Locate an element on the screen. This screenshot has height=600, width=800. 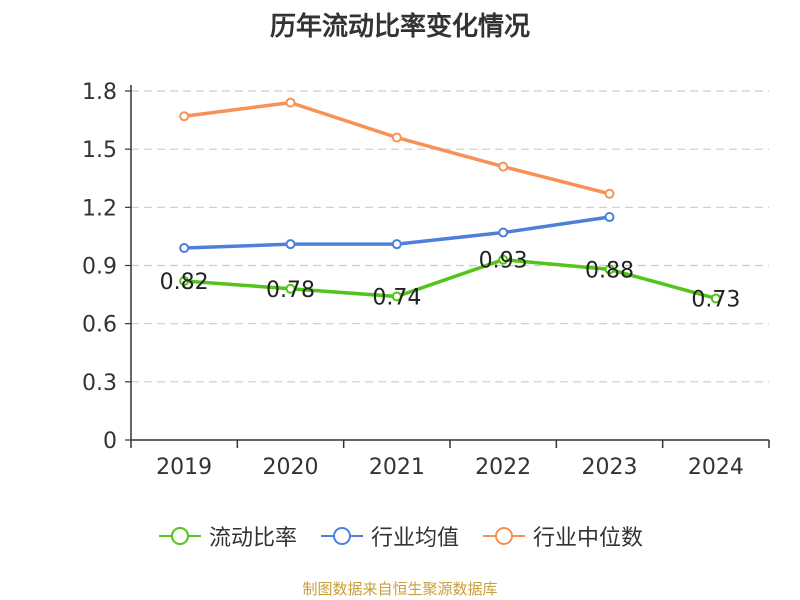
legend-item-current-ratio: 流动比率 is located at coordinates (227, 536).